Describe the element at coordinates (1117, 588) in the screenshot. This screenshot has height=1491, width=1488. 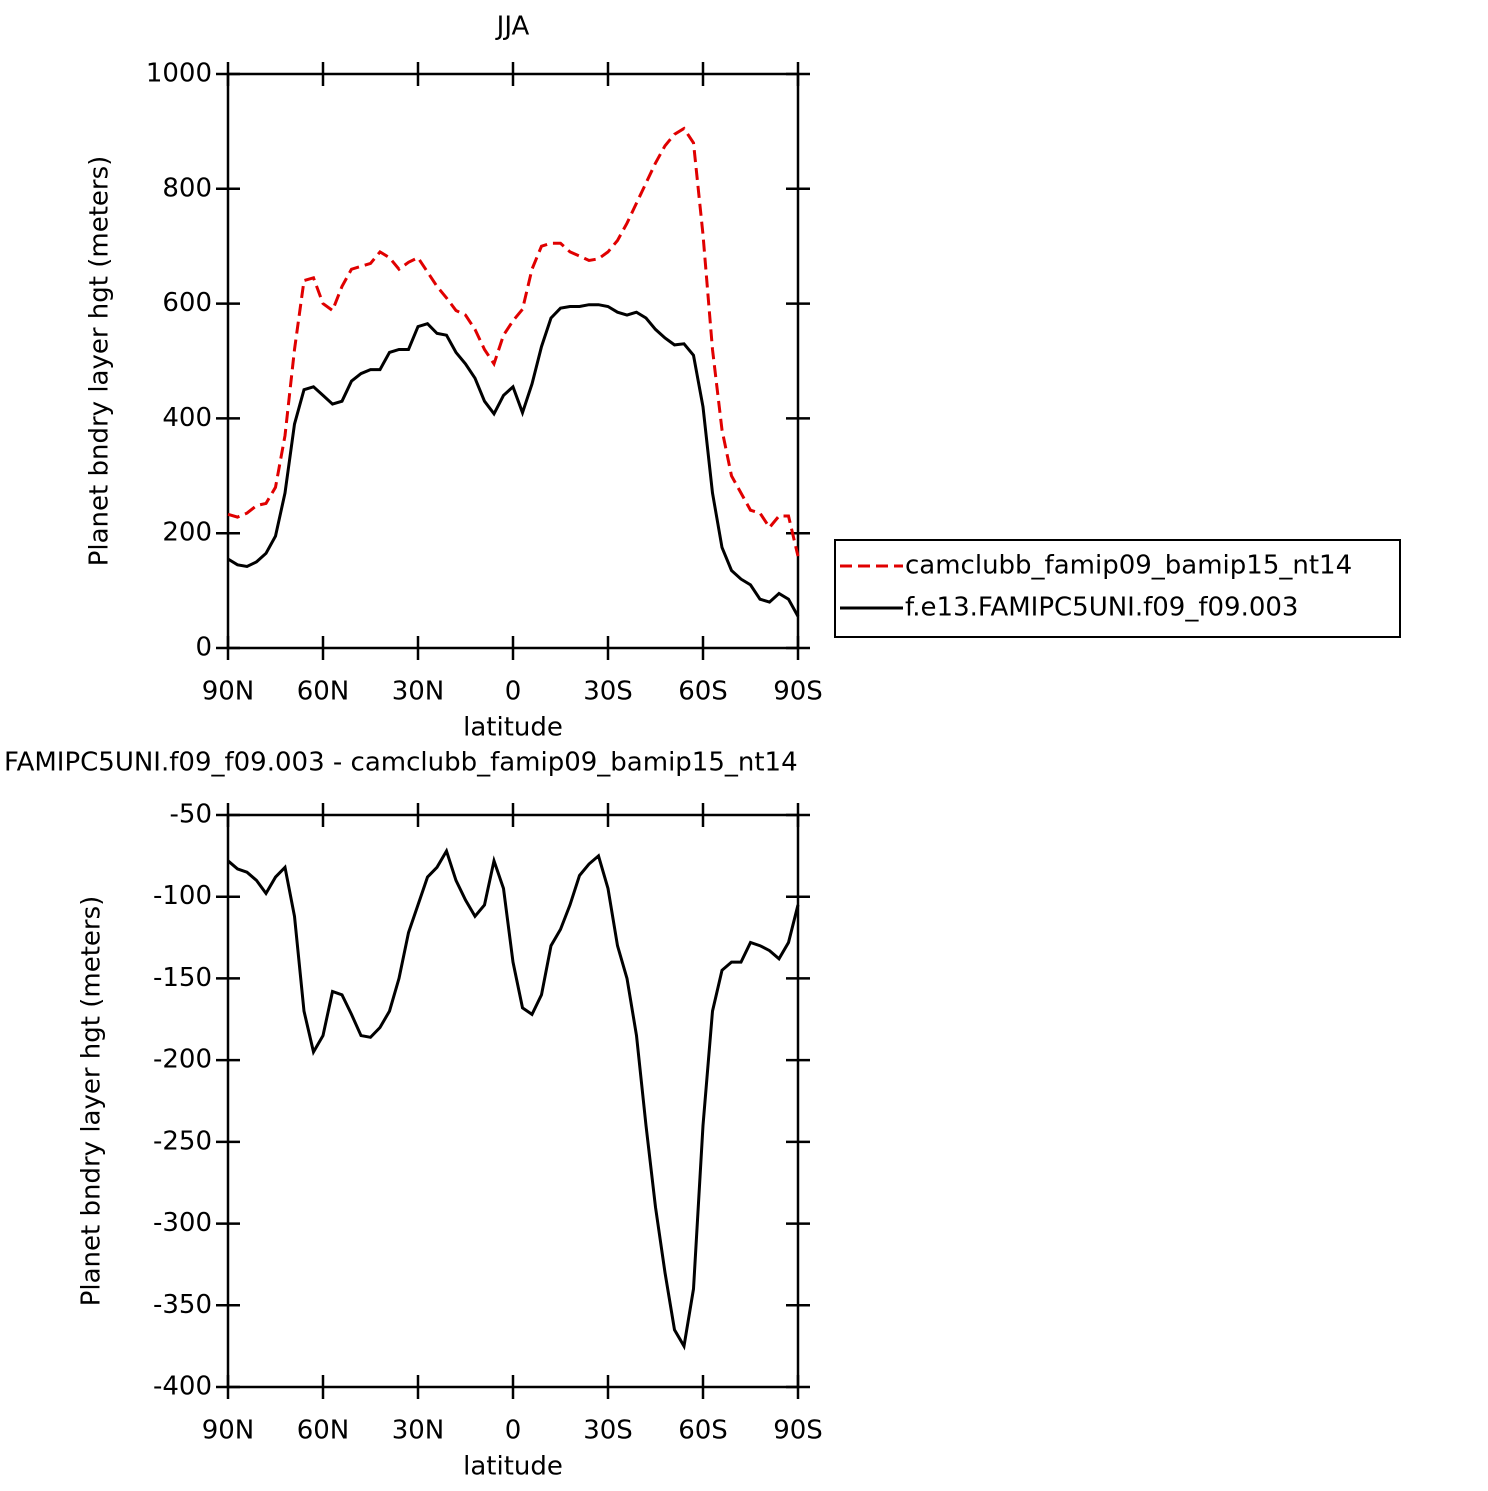
I see `legend-box` at that location.